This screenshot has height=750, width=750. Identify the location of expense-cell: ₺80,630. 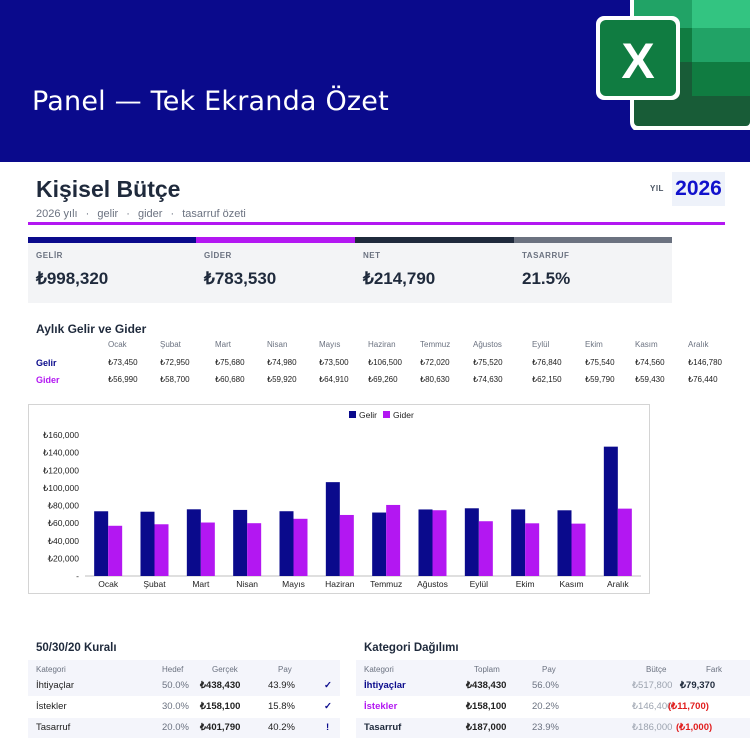
(435, 379).